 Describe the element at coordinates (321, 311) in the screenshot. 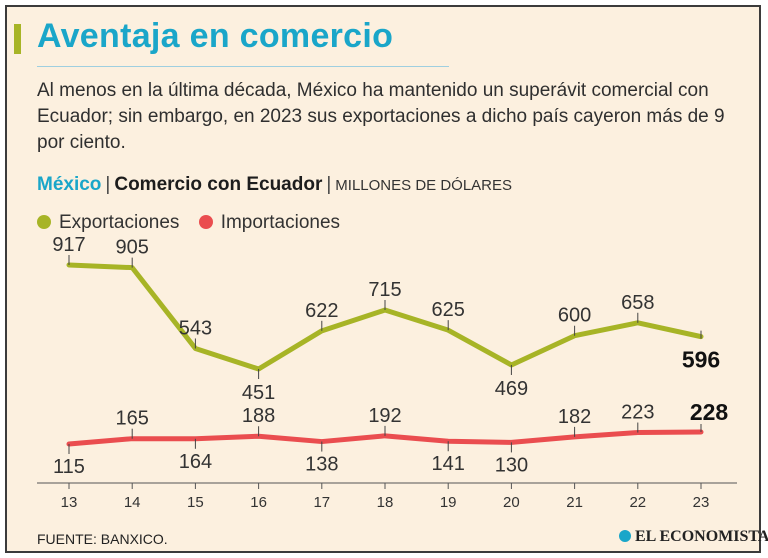

I see `exports-data-label: 622` at that location.